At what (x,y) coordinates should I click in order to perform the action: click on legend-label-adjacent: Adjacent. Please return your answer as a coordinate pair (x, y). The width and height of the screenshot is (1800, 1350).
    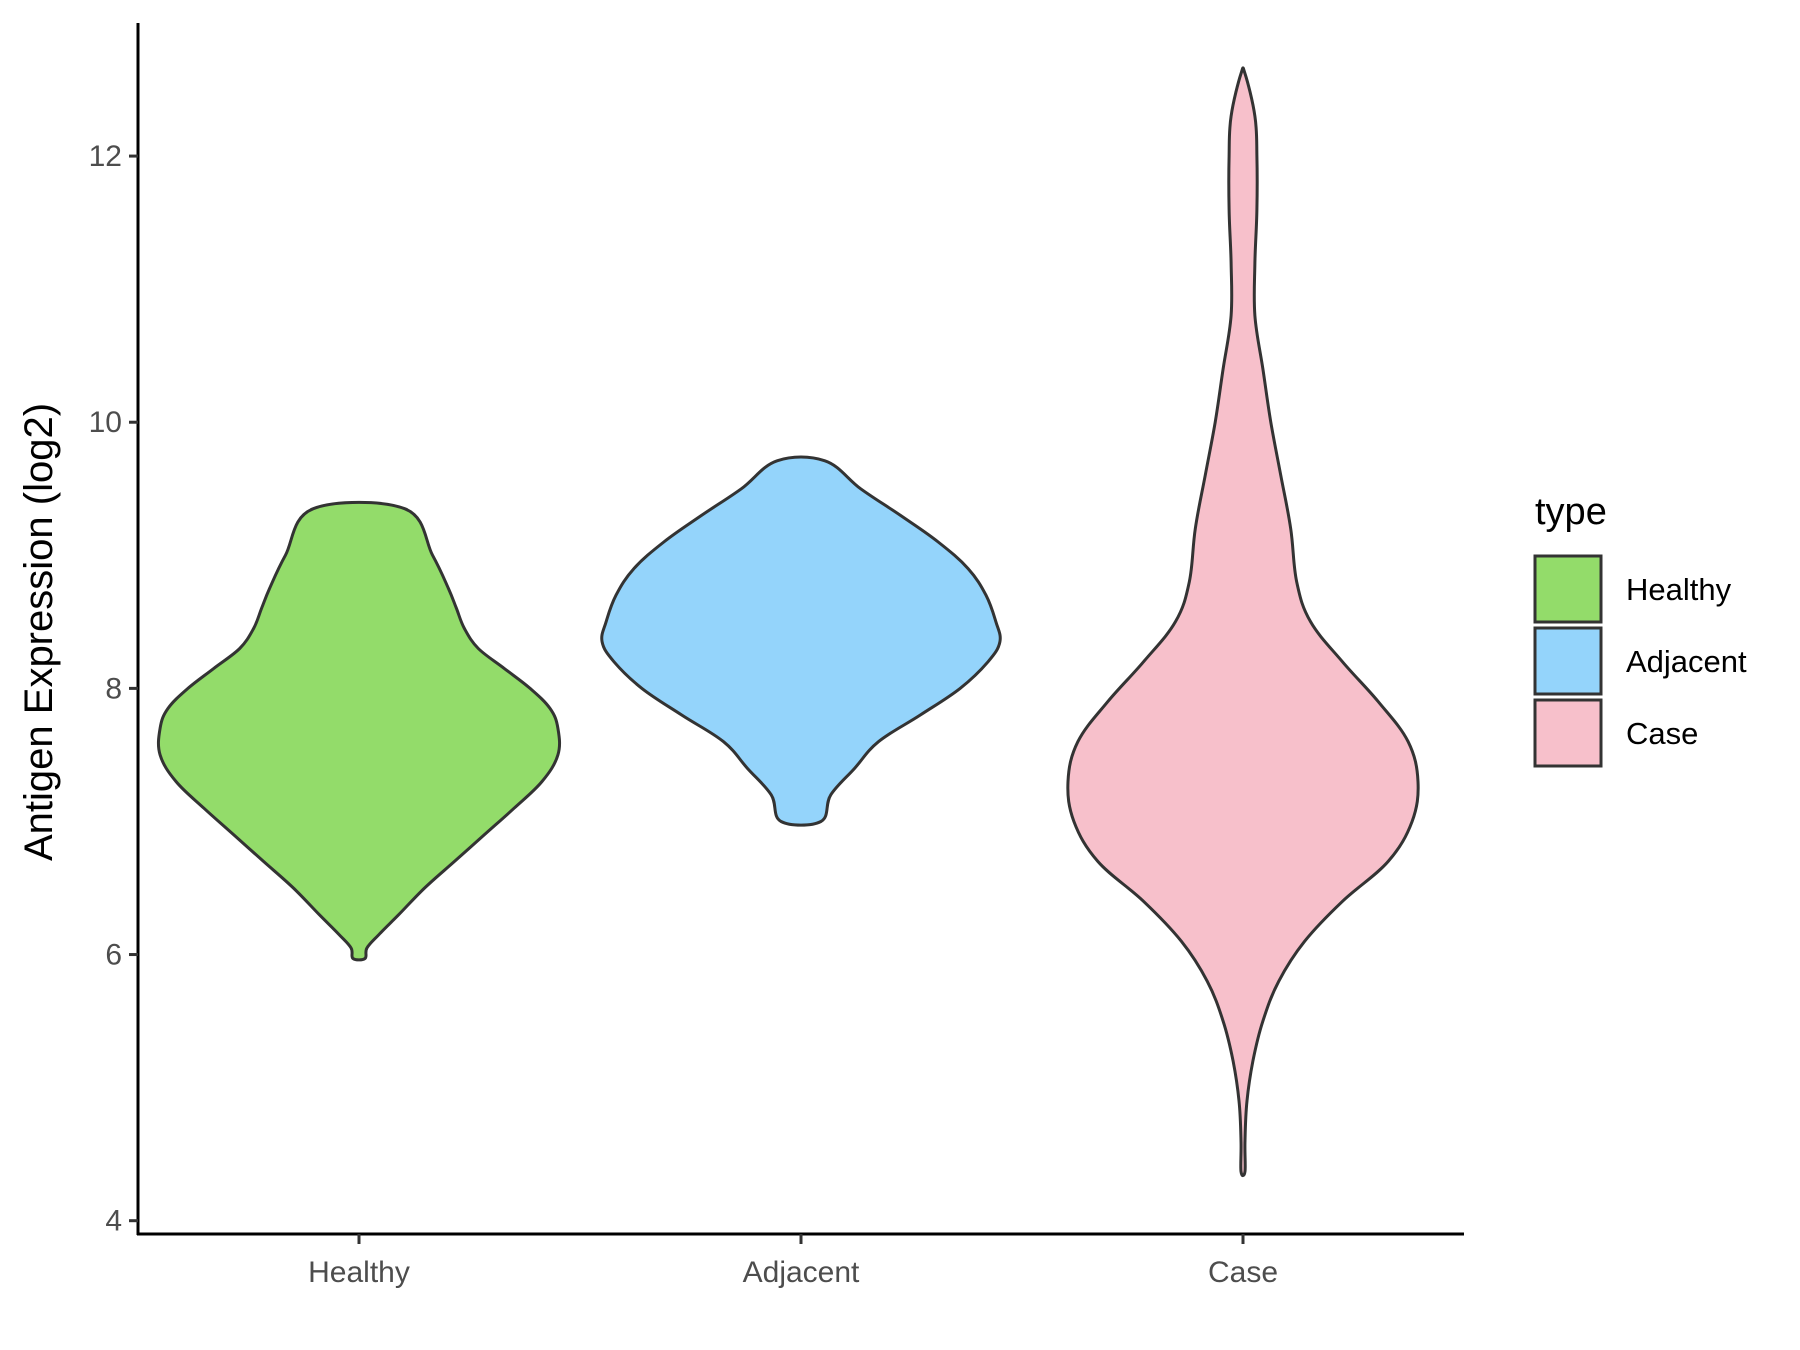
    Looking at the image, I should click on (1686, 661).